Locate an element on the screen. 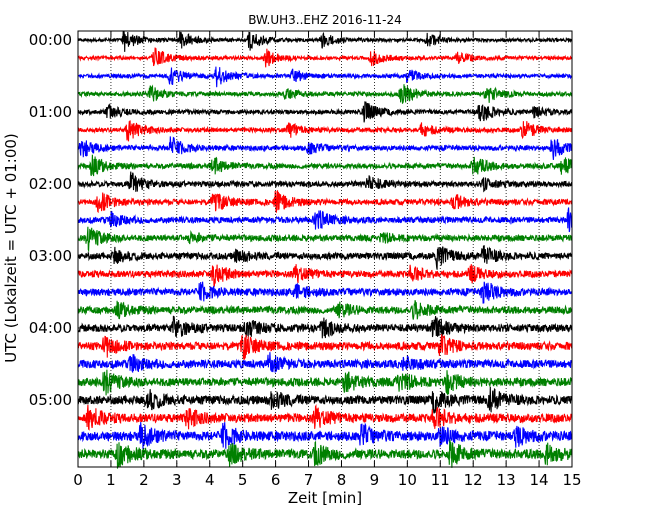 The width and height of the screenshot is (650, 520). x-axis-label: Zeit [min] is located at coordinates (325, 498).